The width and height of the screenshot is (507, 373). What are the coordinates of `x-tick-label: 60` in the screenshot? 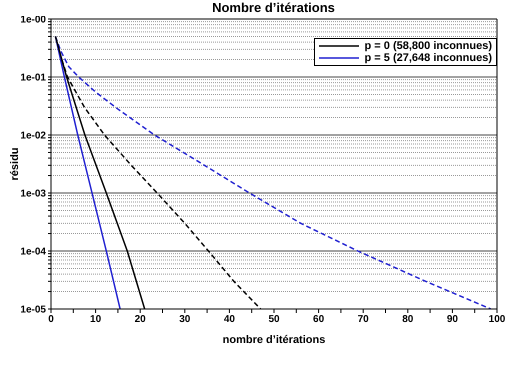 It's located at (319, 320).